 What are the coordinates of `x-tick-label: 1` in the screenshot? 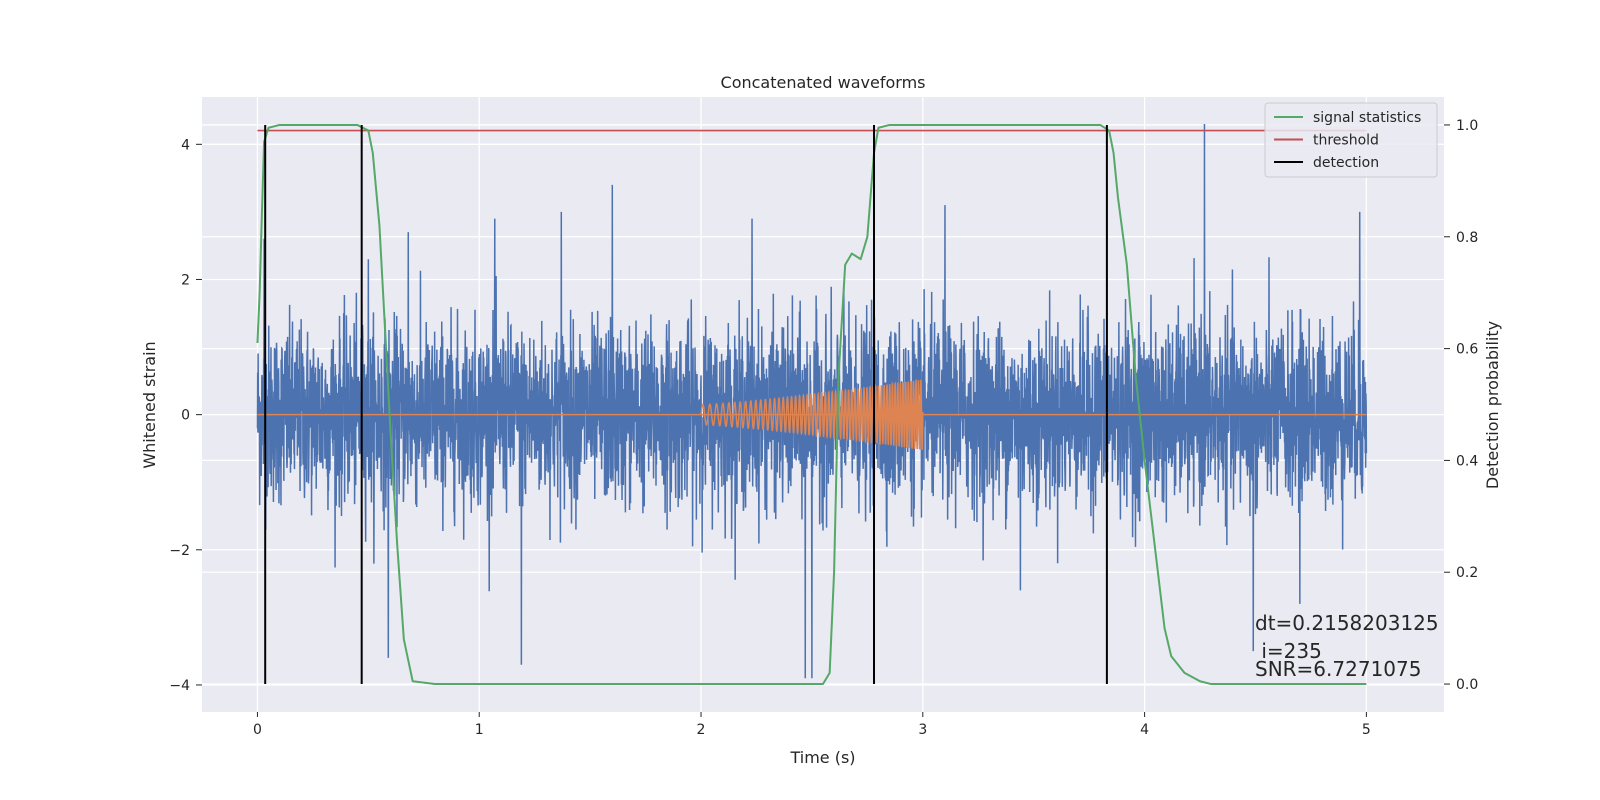 It's located at (479, 730).